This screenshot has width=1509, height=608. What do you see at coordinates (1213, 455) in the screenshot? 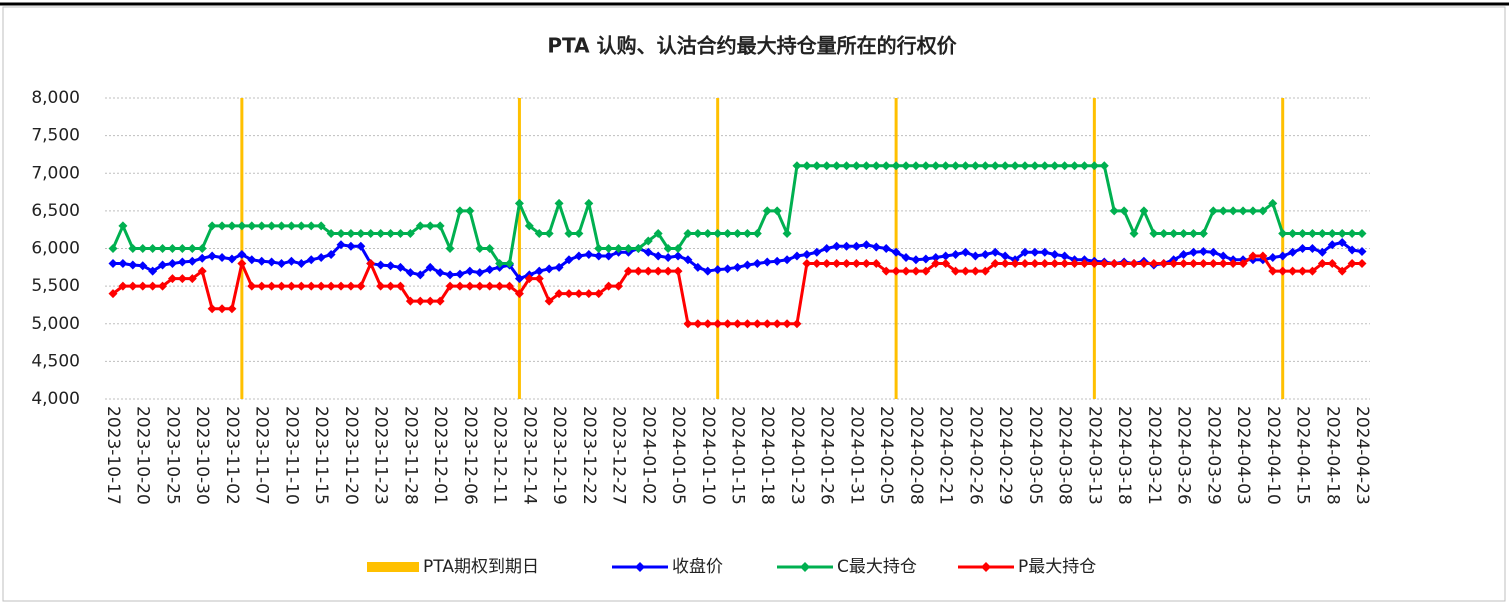
I see `x-tick-label: 2024-03-29` at bounding box center [1213, 455].